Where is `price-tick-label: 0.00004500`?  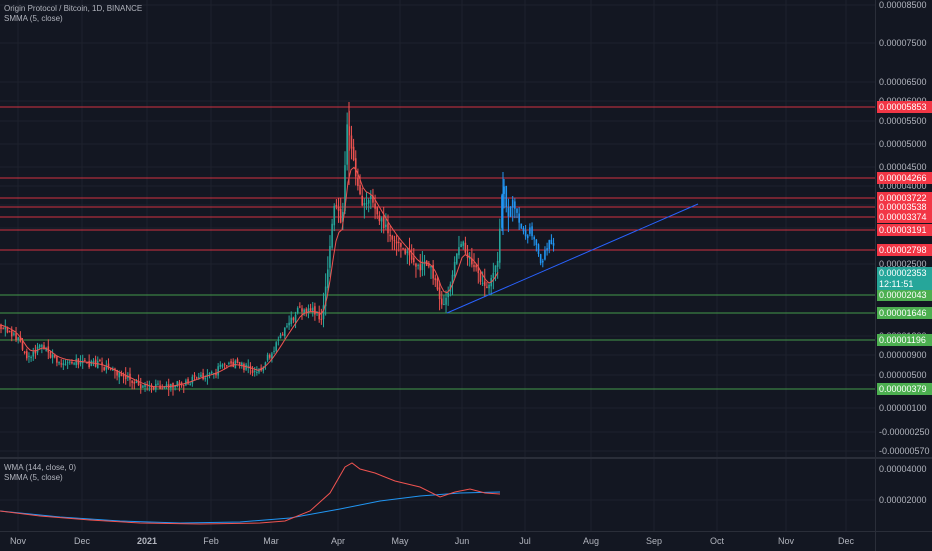 price-tick-label: 0.00004500 is located at coordinates (903, 167).